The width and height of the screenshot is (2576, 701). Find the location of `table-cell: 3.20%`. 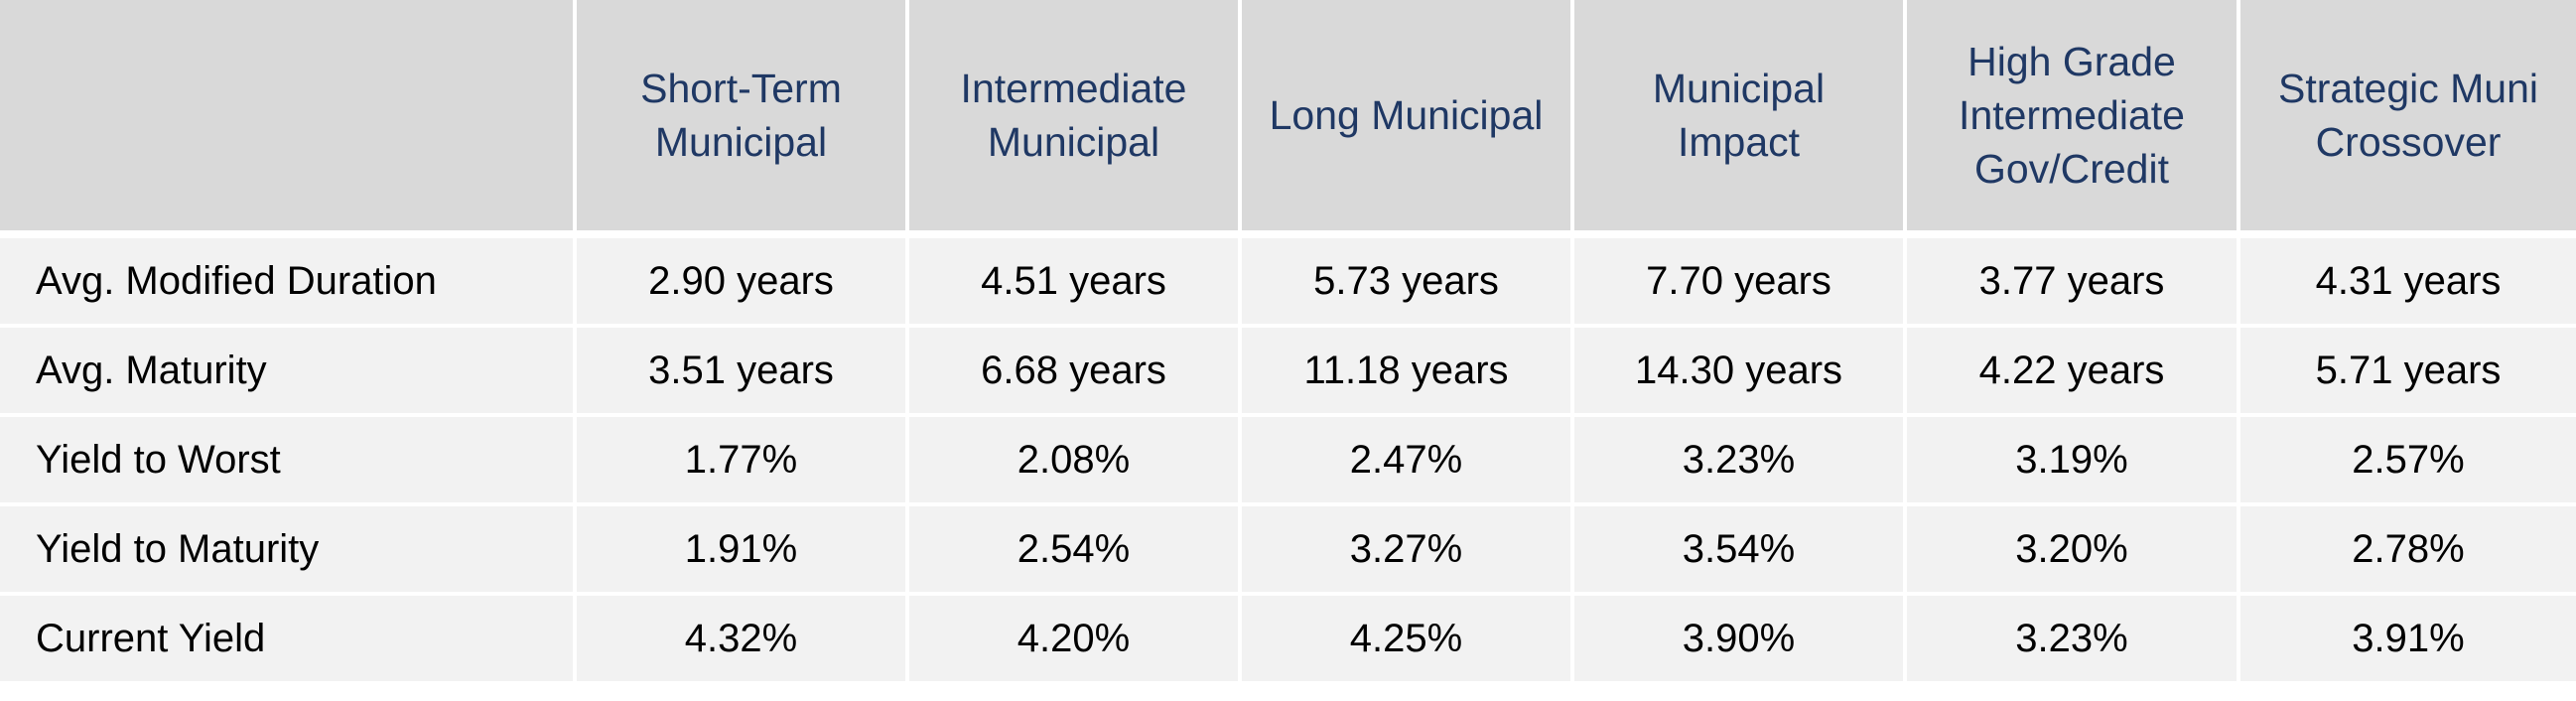

table-cell: 3.20% is located at coordinates (2073, 551).